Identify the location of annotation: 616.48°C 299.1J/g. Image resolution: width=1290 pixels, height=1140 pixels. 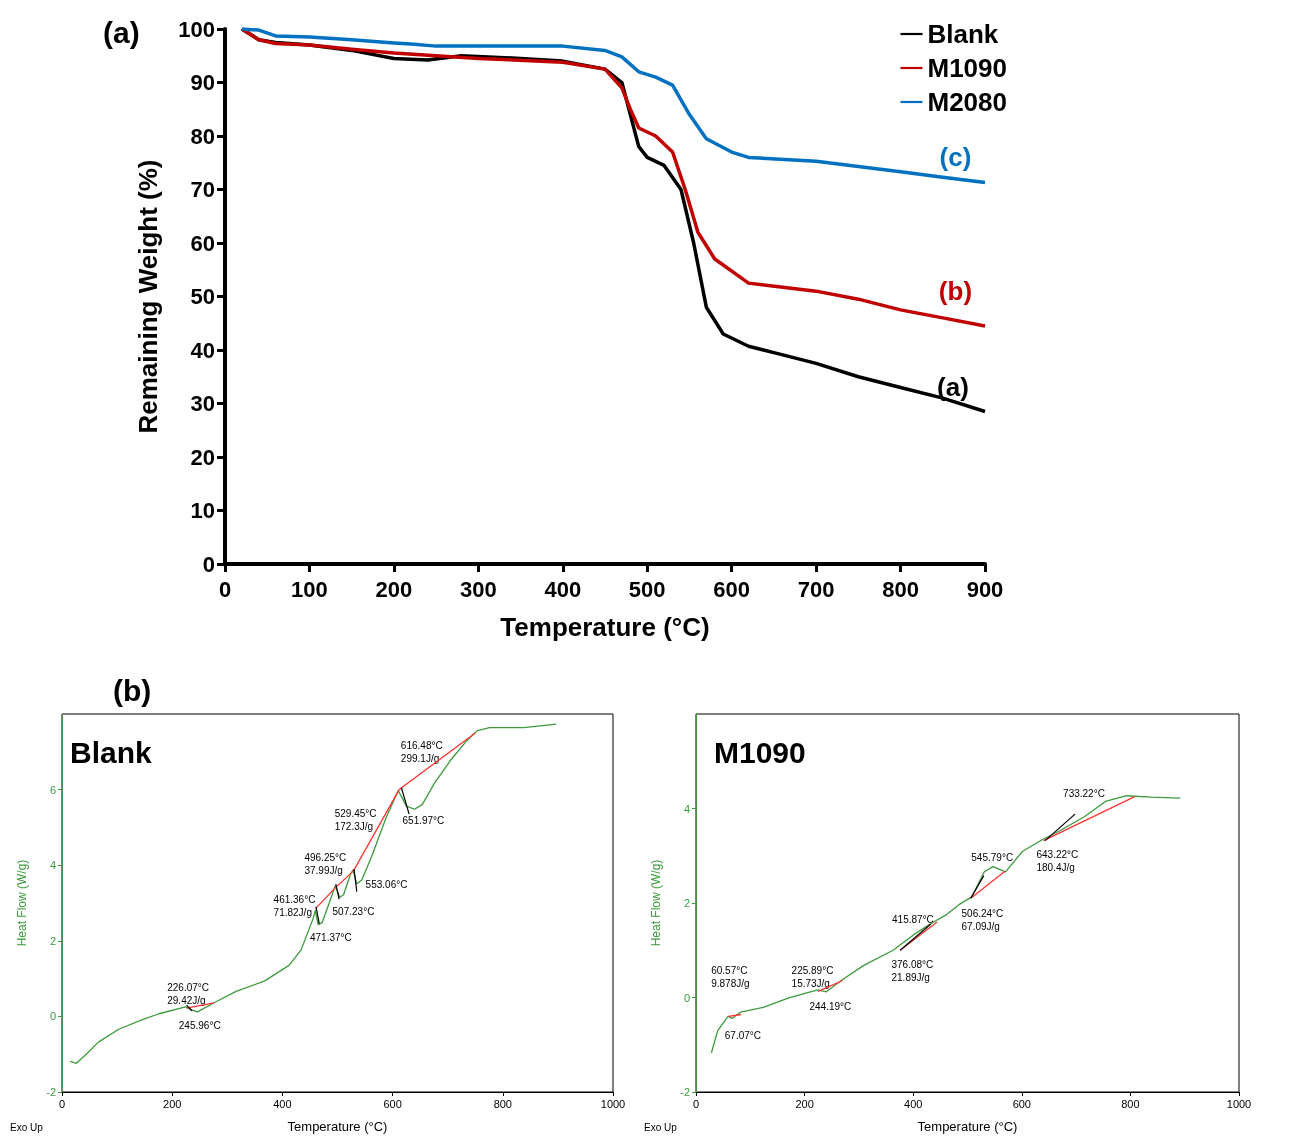
(421, 751).